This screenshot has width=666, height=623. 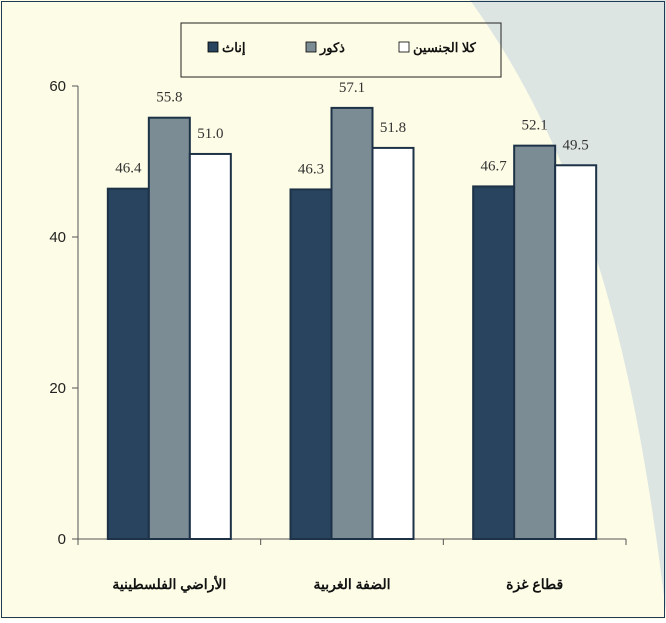 I want to click on x-category-label: الأراضي الفلسطينية, so click(x=169, y=584).